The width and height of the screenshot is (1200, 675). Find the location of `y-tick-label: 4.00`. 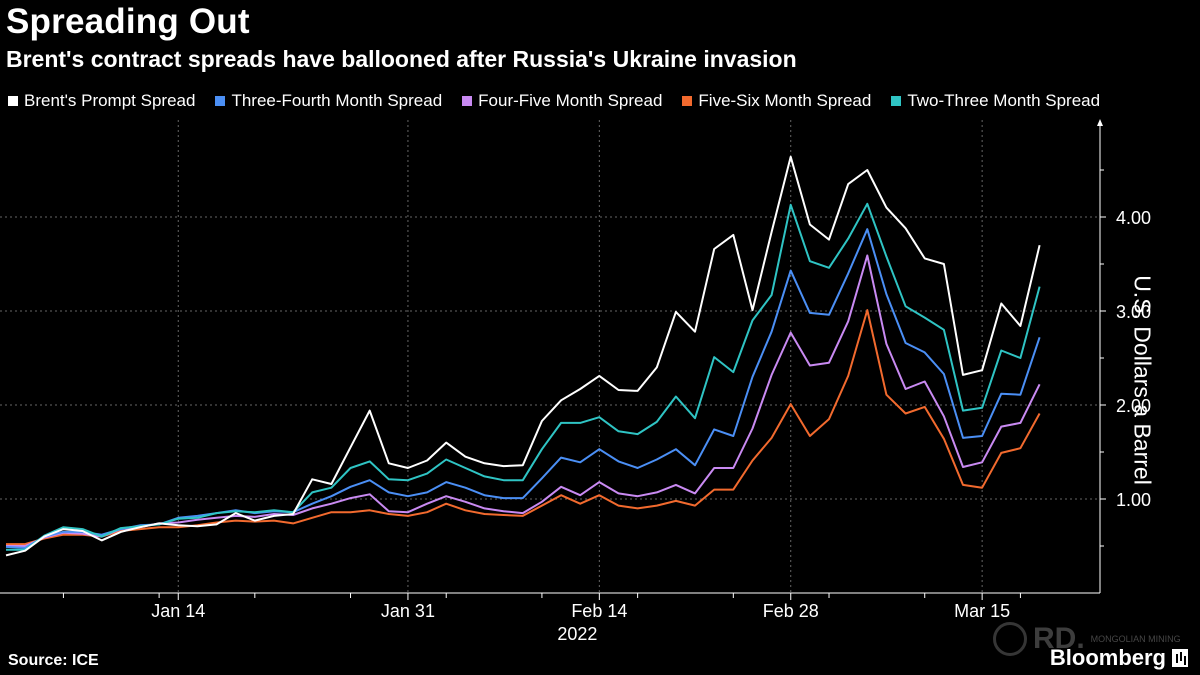

y-tick-label: 4.00 is located at coordinates (1133, 218).